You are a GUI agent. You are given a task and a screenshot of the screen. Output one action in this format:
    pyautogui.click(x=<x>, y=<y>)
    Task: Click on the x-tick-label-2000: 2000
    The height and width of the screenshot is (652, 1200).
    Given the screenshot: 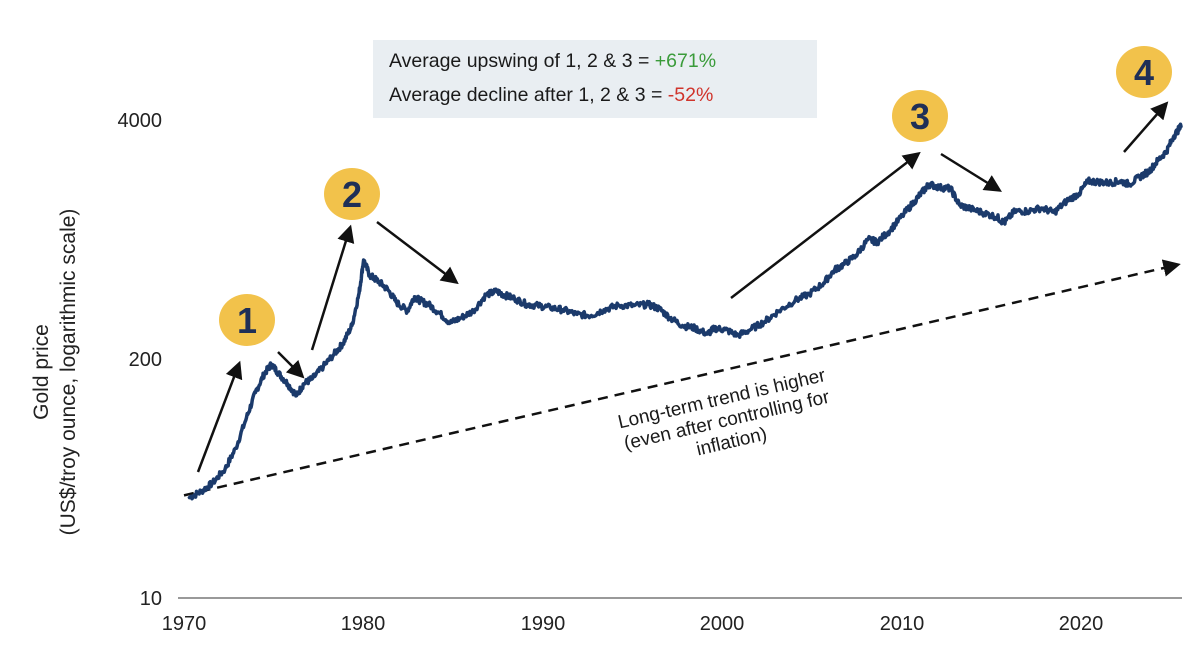 What is the action you would take?
    pyautogui.click(x=722, y=624)
    